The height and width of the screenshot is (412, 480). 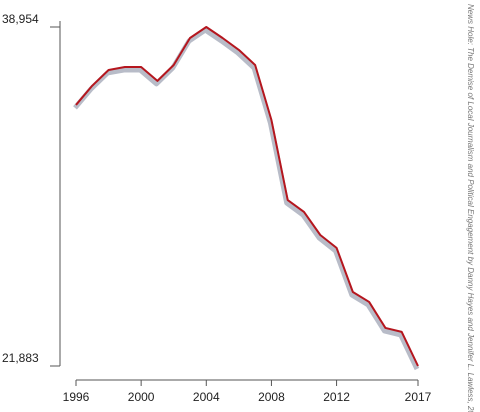 What do you see at coordinates (20, 358) in the screenshot?
I see `y-tick-label: 21,883` at bounding box center [20, 358].